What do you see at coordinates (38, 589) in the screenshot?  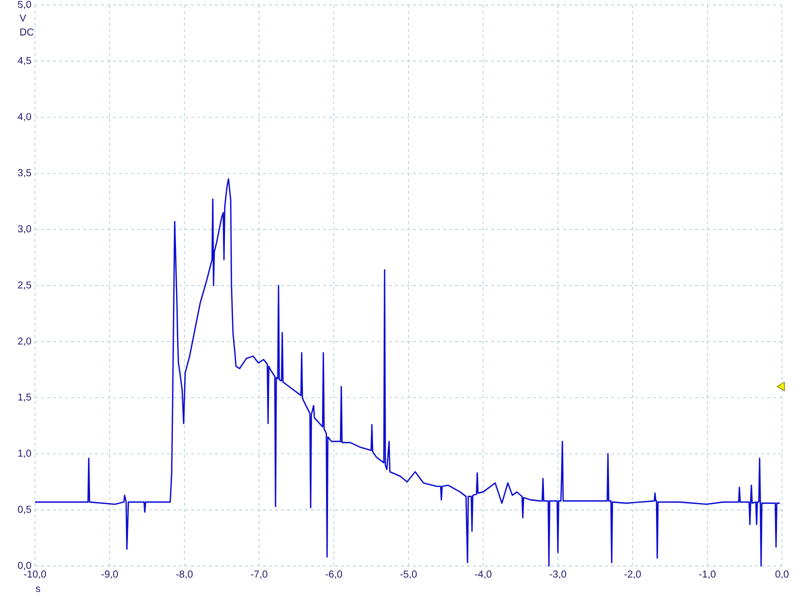 I see `x-axis-title: s` at bounding box center [38, 589].